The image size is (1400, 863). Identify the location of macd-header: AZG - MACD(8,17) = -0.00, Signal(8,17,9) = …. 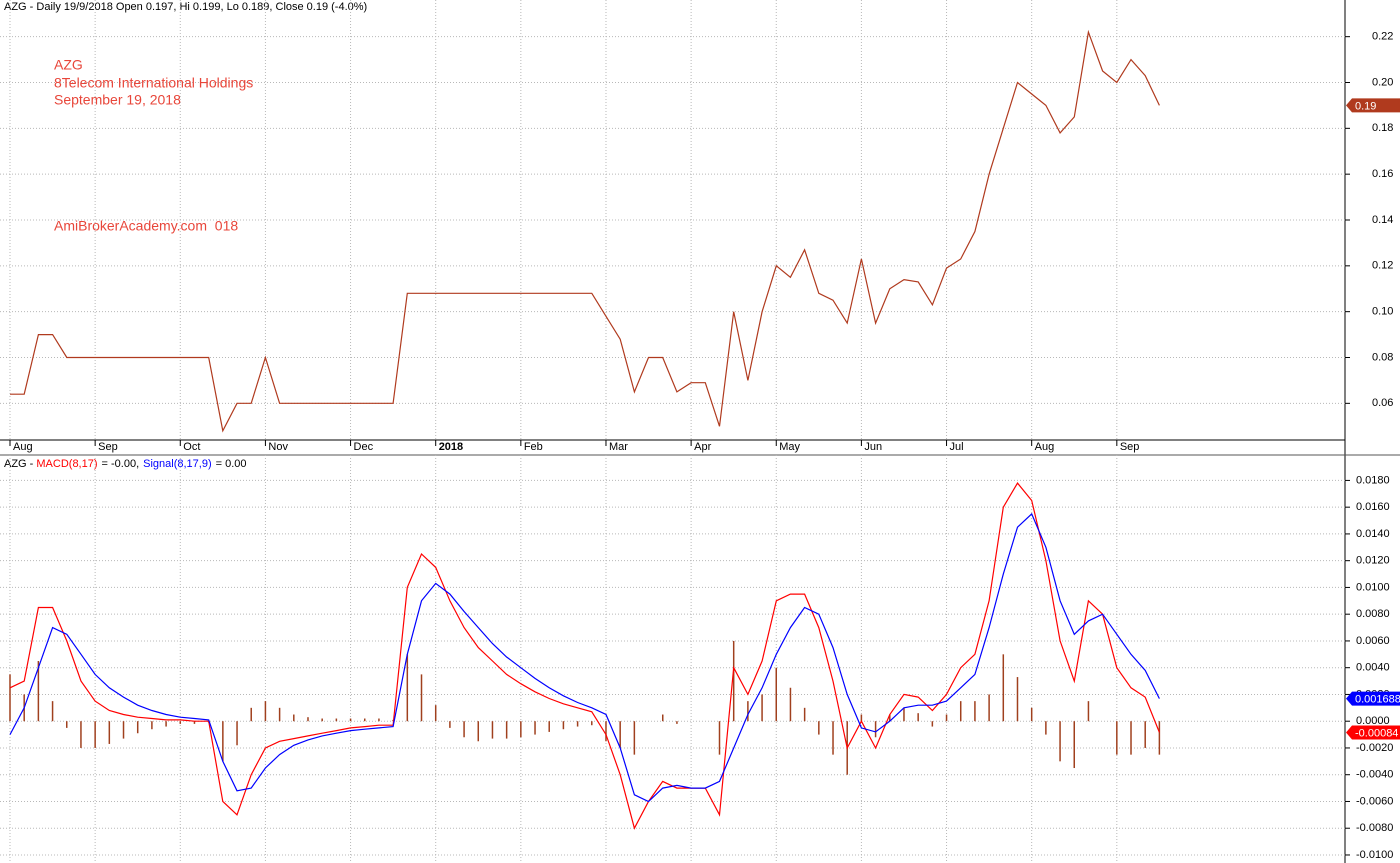
(125, 464).